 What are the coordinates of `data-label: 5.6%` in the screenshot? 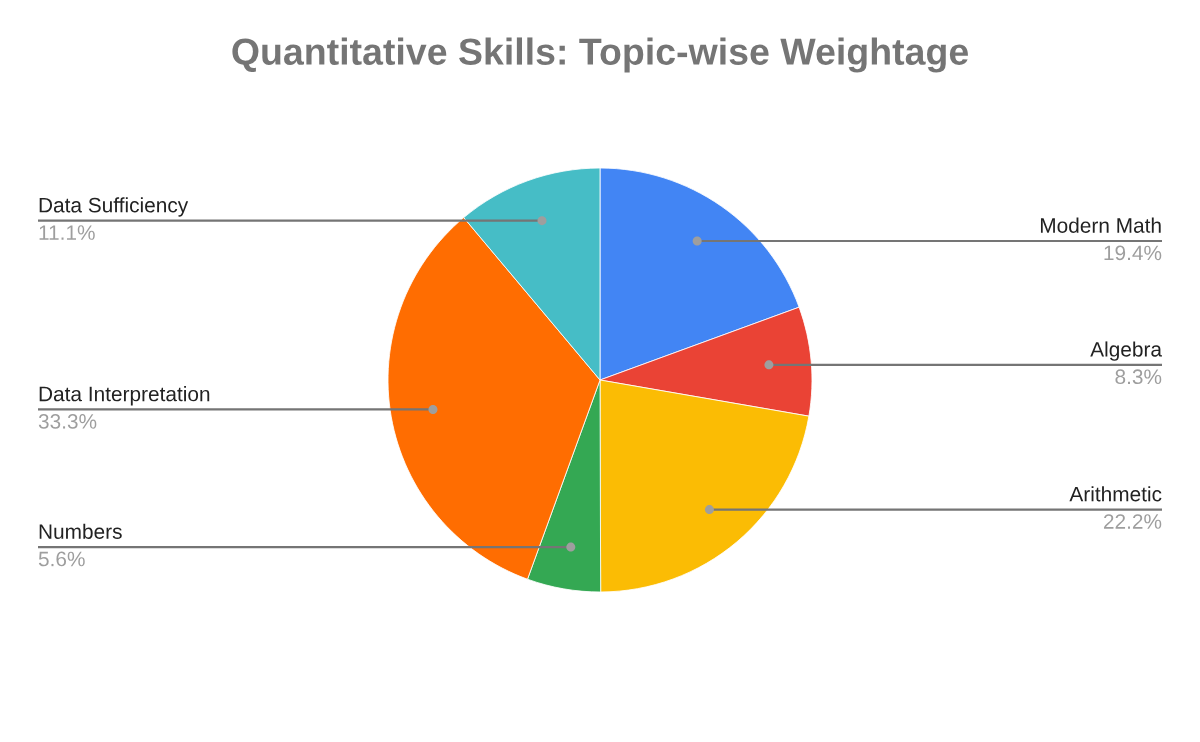 It's located at (61, 559).